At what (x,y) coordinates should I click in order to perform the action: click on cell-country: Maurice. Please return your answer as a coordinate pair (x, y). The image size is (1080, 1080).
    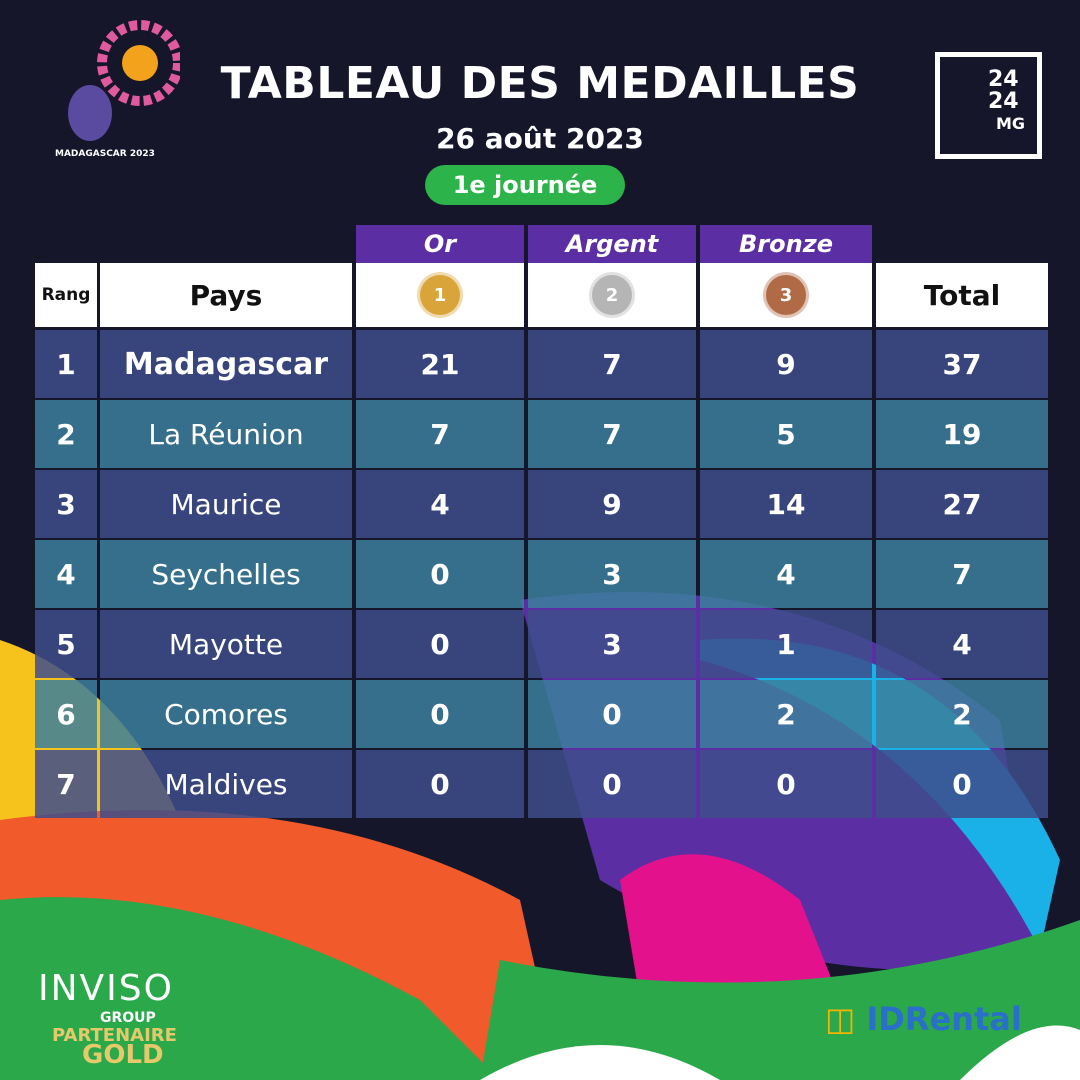
    Looking at the image, I should click on (226, 504).